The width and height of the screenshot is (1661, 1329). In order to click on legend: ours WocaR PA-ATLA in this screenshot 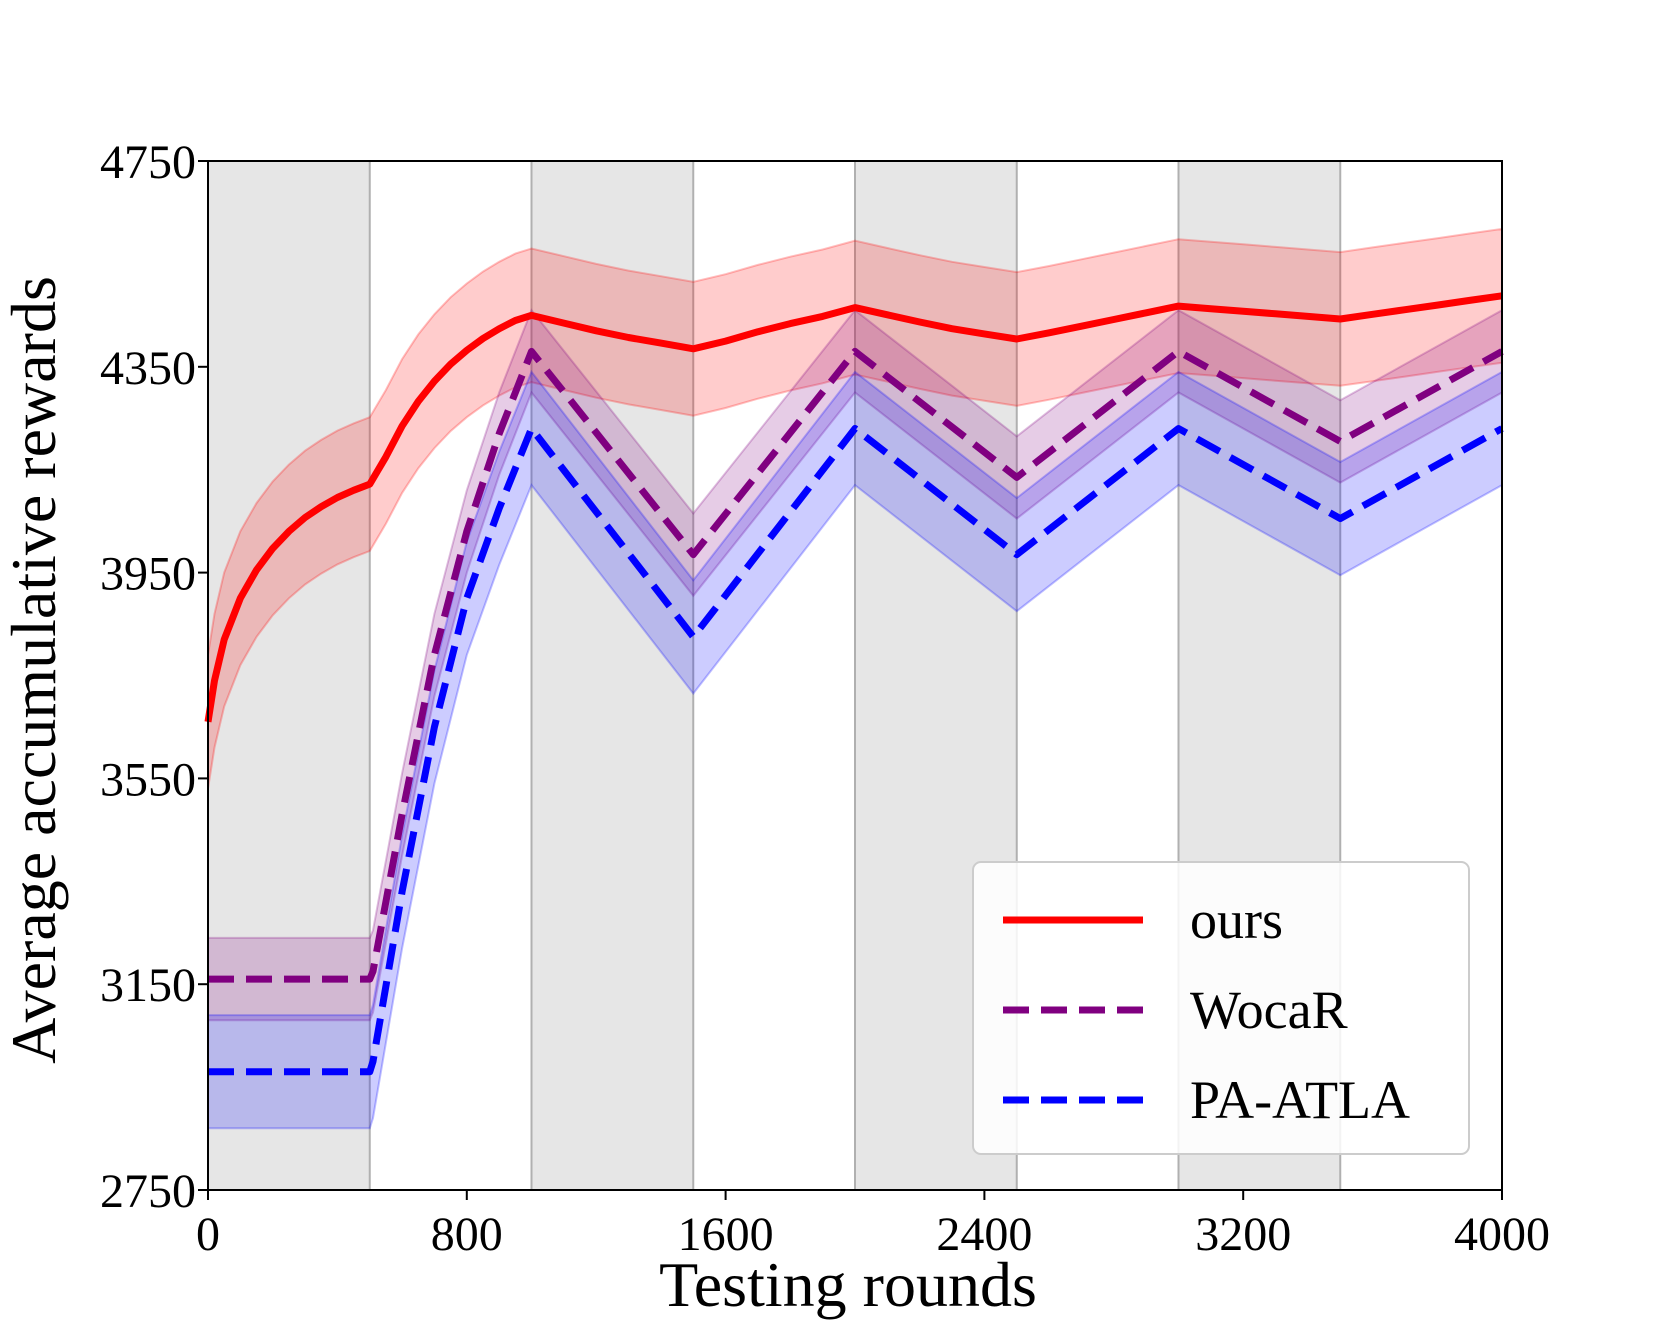, I will do `click(1221, 1008)`.